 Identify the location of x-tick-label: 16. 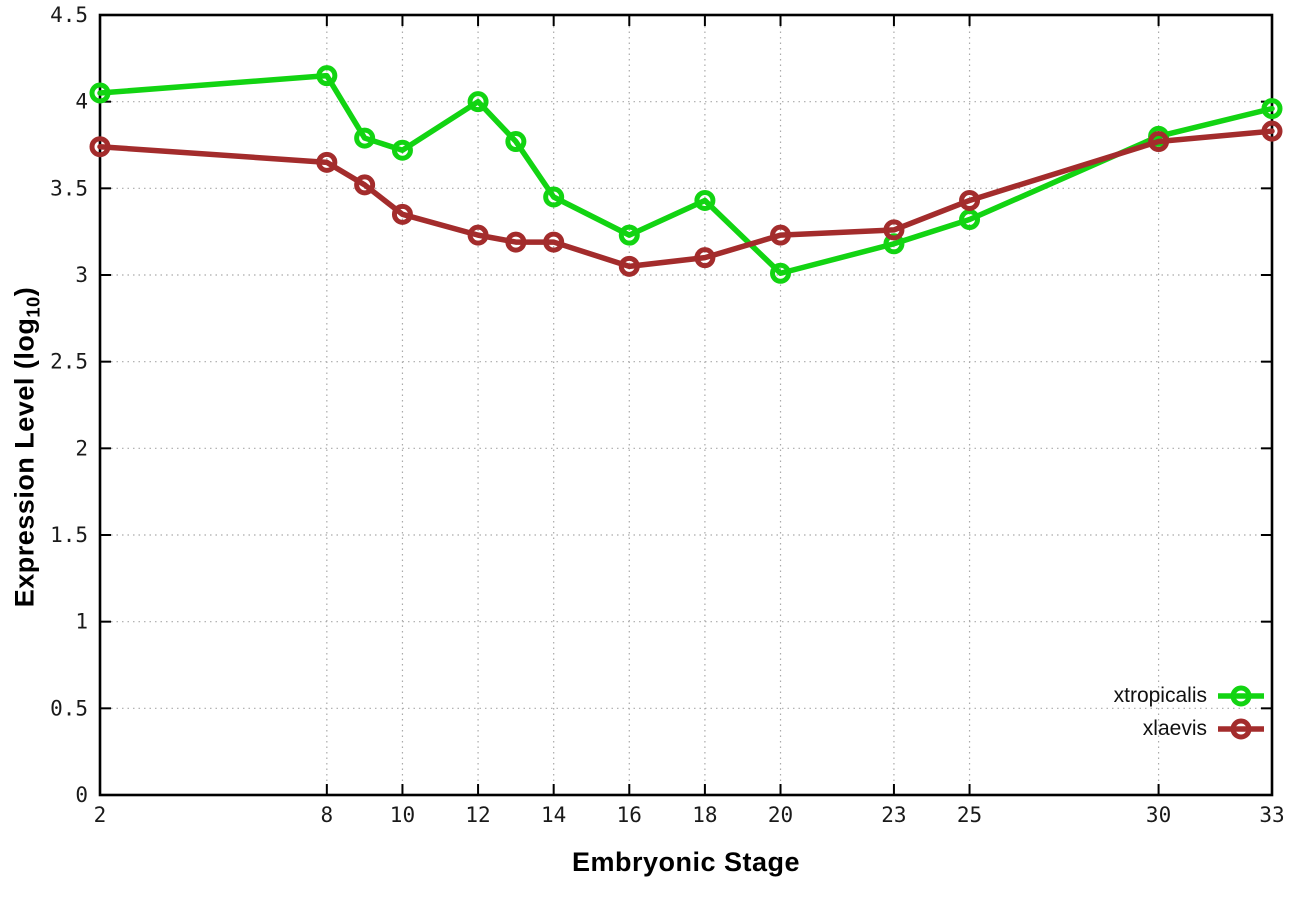
(629, 815).